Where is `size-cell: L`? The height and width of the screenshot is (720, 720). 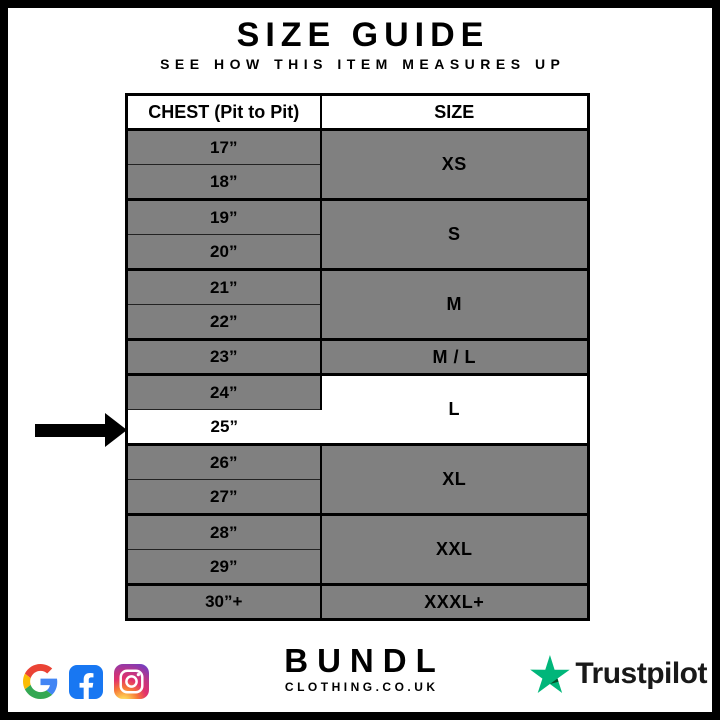
size-cell: L is located at coordinates (454, 410).